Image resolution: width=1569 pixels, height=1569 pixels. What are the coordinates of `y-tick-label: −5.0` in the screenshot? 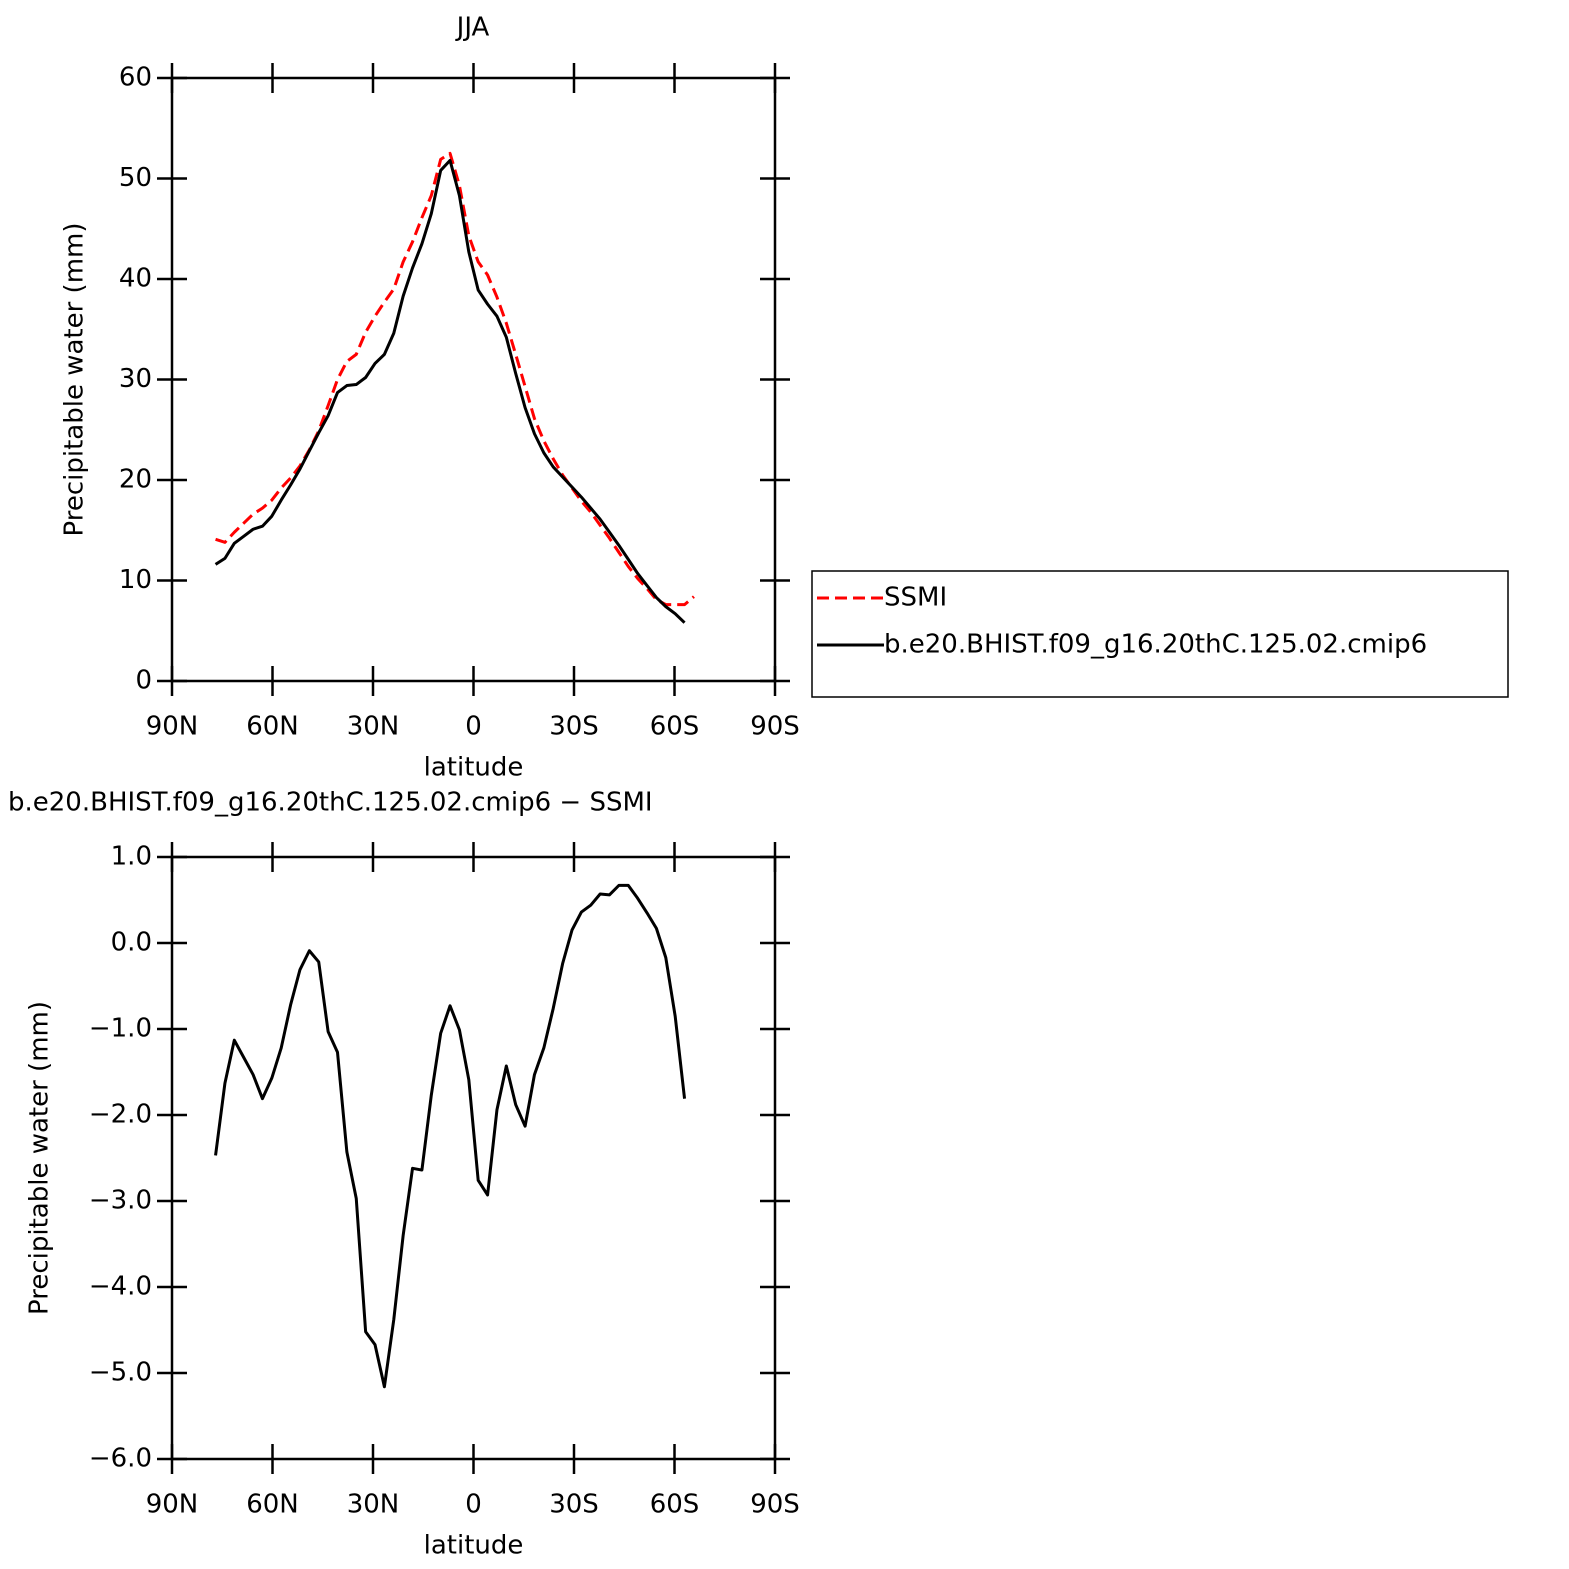 It's located at (120, 1373).